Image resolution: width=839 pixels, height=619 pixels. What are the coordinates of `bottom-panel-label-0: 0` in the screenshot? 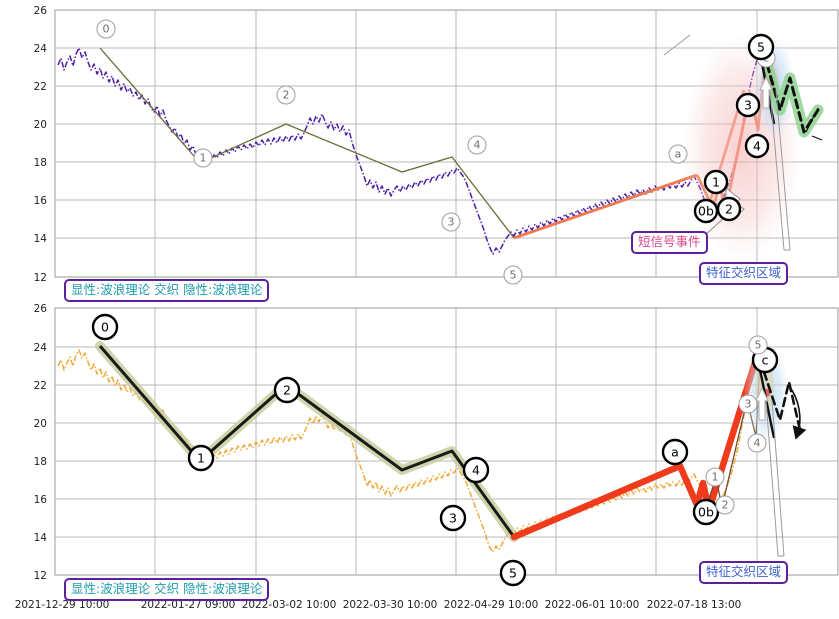 It's located at (105, 327).